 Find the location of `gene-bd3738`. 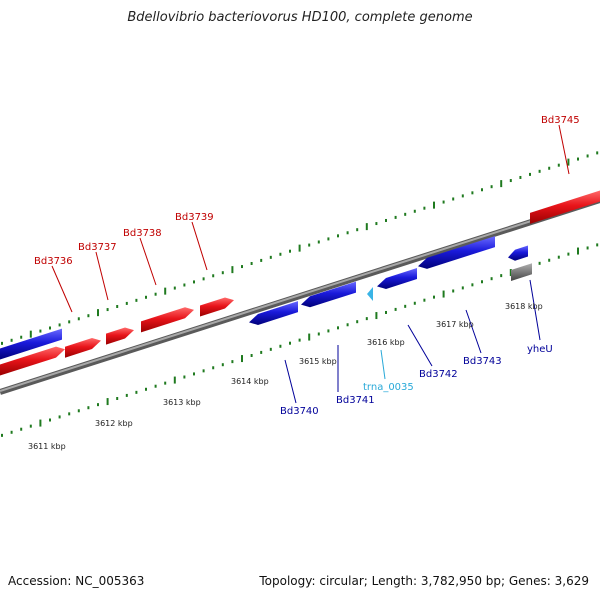

gene-bd3738 is located at coordinates (120, 336).